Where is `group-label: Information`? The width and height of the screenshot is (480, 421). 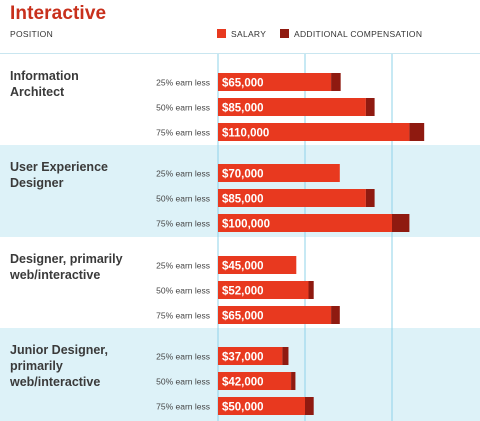
group-label: Information is located at coordinates (44, 76).